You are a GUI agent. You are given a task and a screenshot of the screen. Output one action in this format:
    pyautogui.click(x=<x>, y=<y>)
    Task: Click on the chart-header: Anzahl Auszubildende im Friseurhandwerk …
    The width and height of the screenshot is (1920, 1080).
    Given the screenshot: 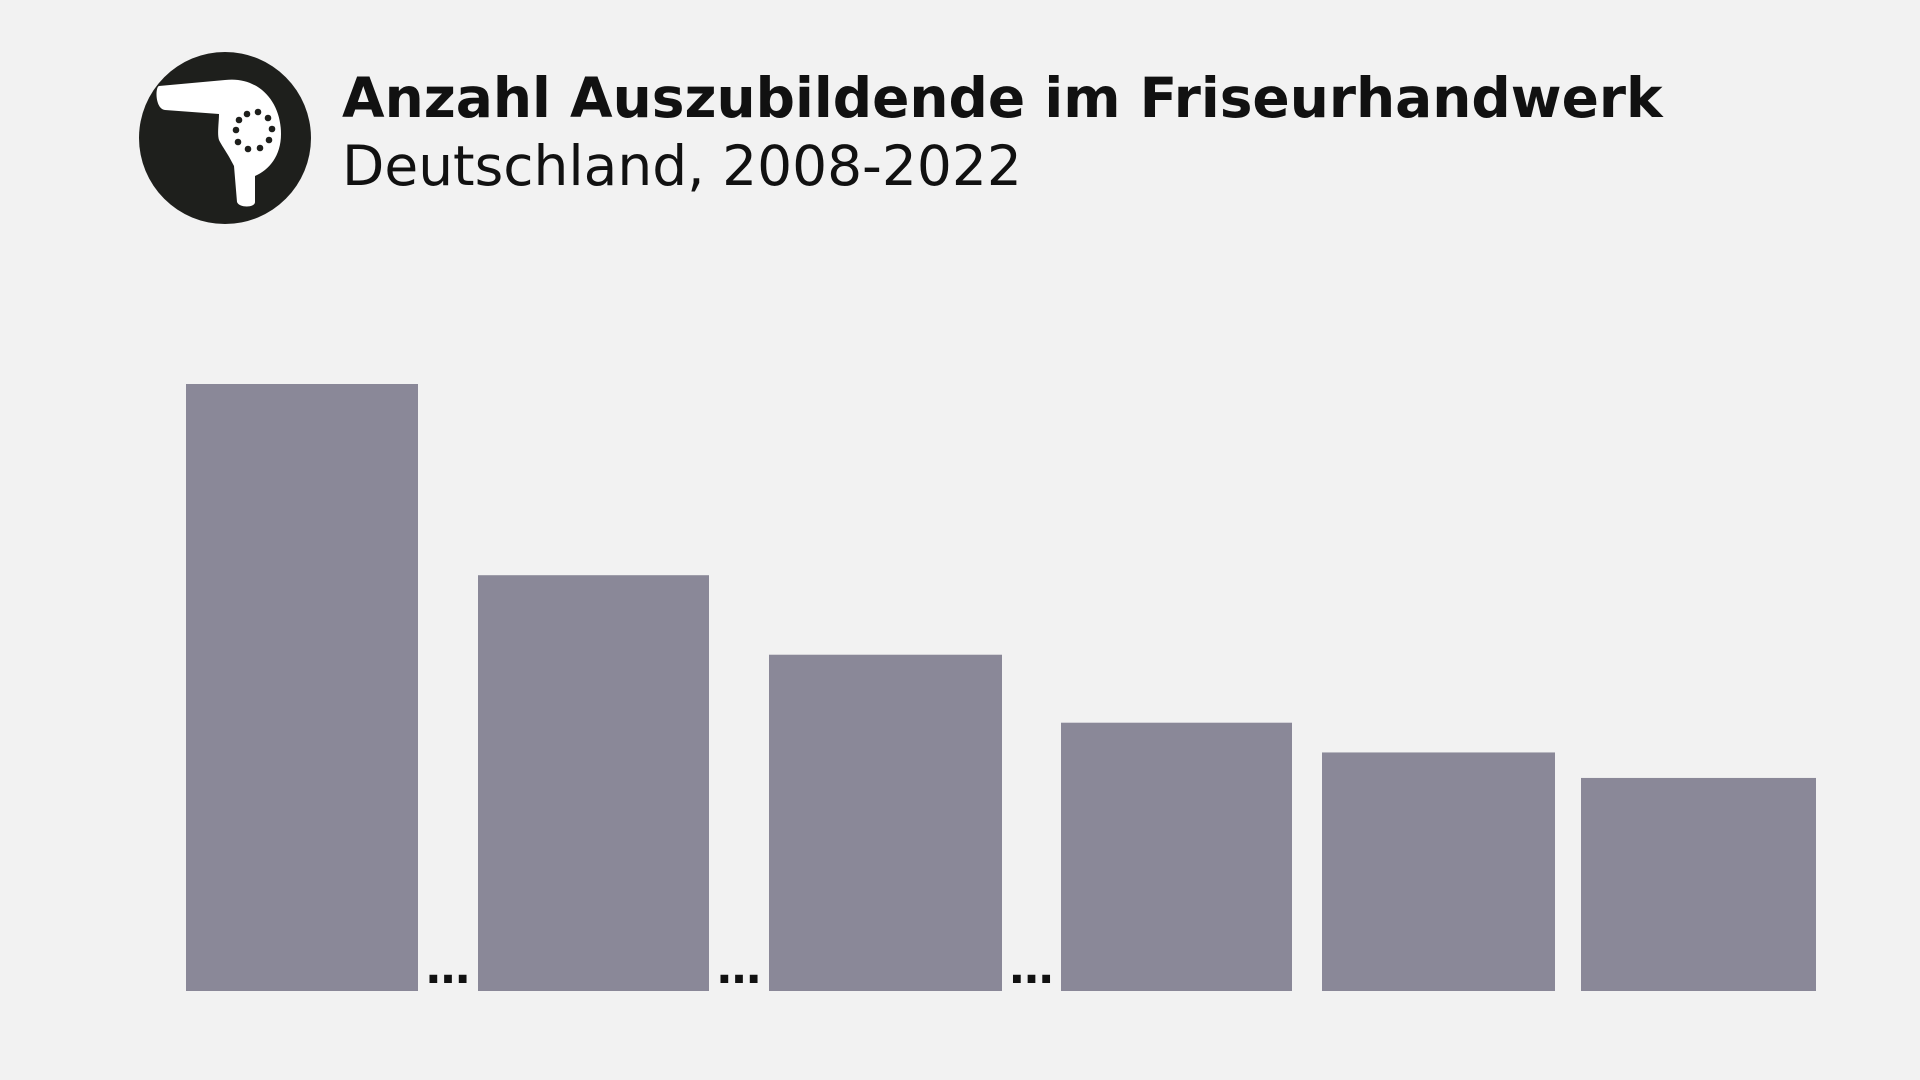 What is the action you would take?
    pyautogui.click(x=901, y=138)
    